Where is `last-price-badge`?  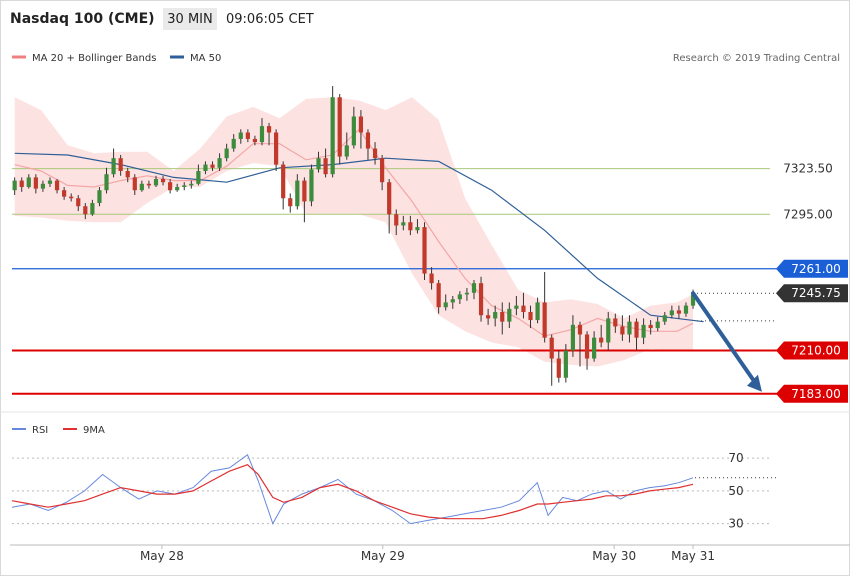 last-price-badge is located at coordinates (812, 293).